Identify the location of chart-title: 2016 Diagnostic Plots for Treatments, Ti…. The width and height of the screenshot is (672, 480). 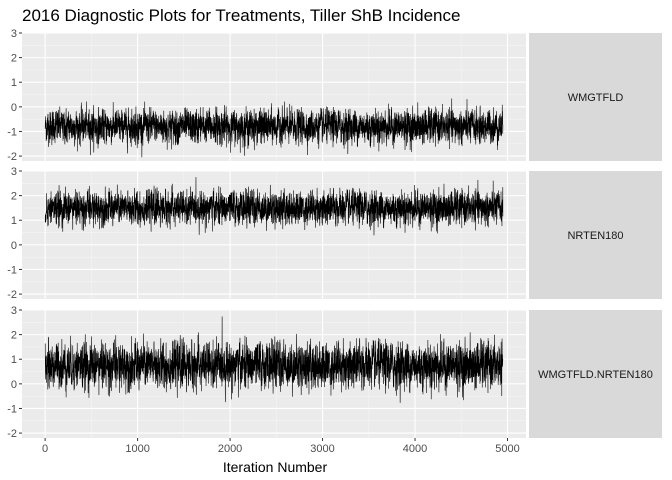
(241, 15).